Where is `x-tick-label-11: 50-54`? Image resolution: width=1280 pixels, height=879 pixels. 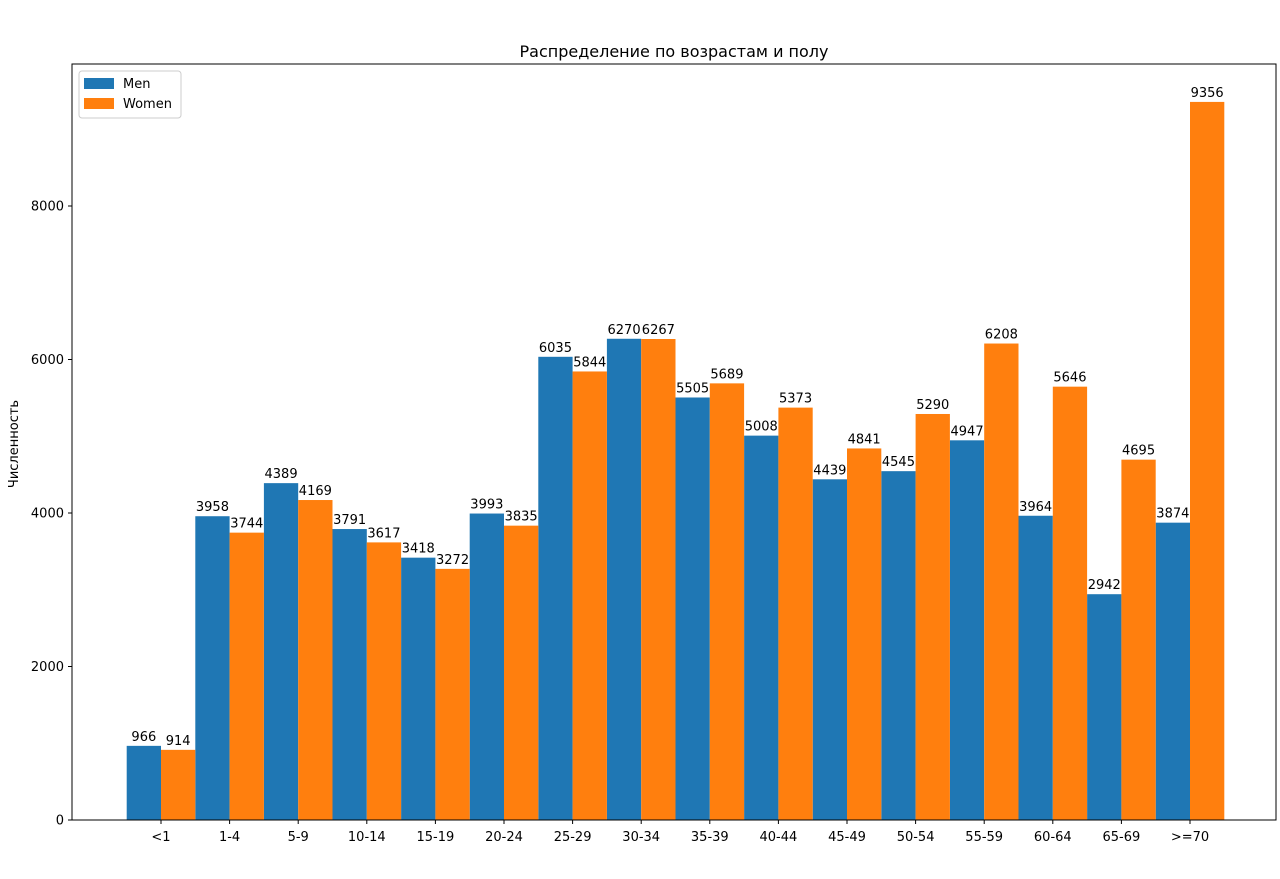 x-tick-label-11: 50-54 is located at coordinates (916, 837).